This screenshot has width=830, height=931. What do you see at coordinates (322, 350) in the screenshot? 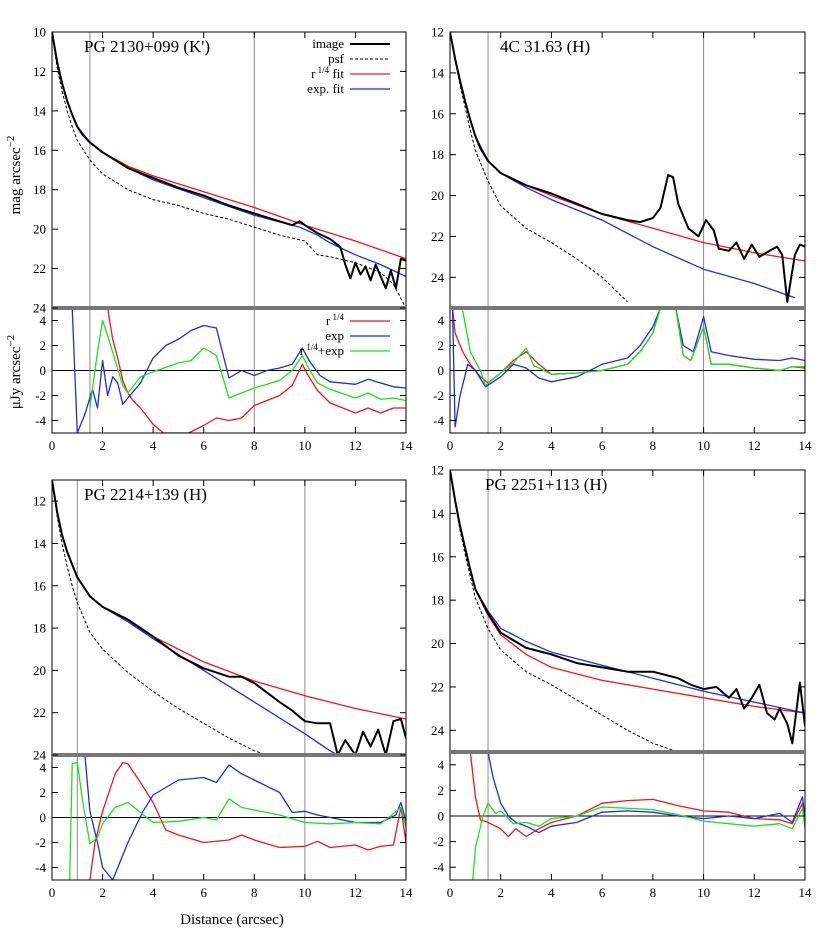
I see `legend-bottom-label-combo: r 1/4+exp` at bounding box center [322, 350].